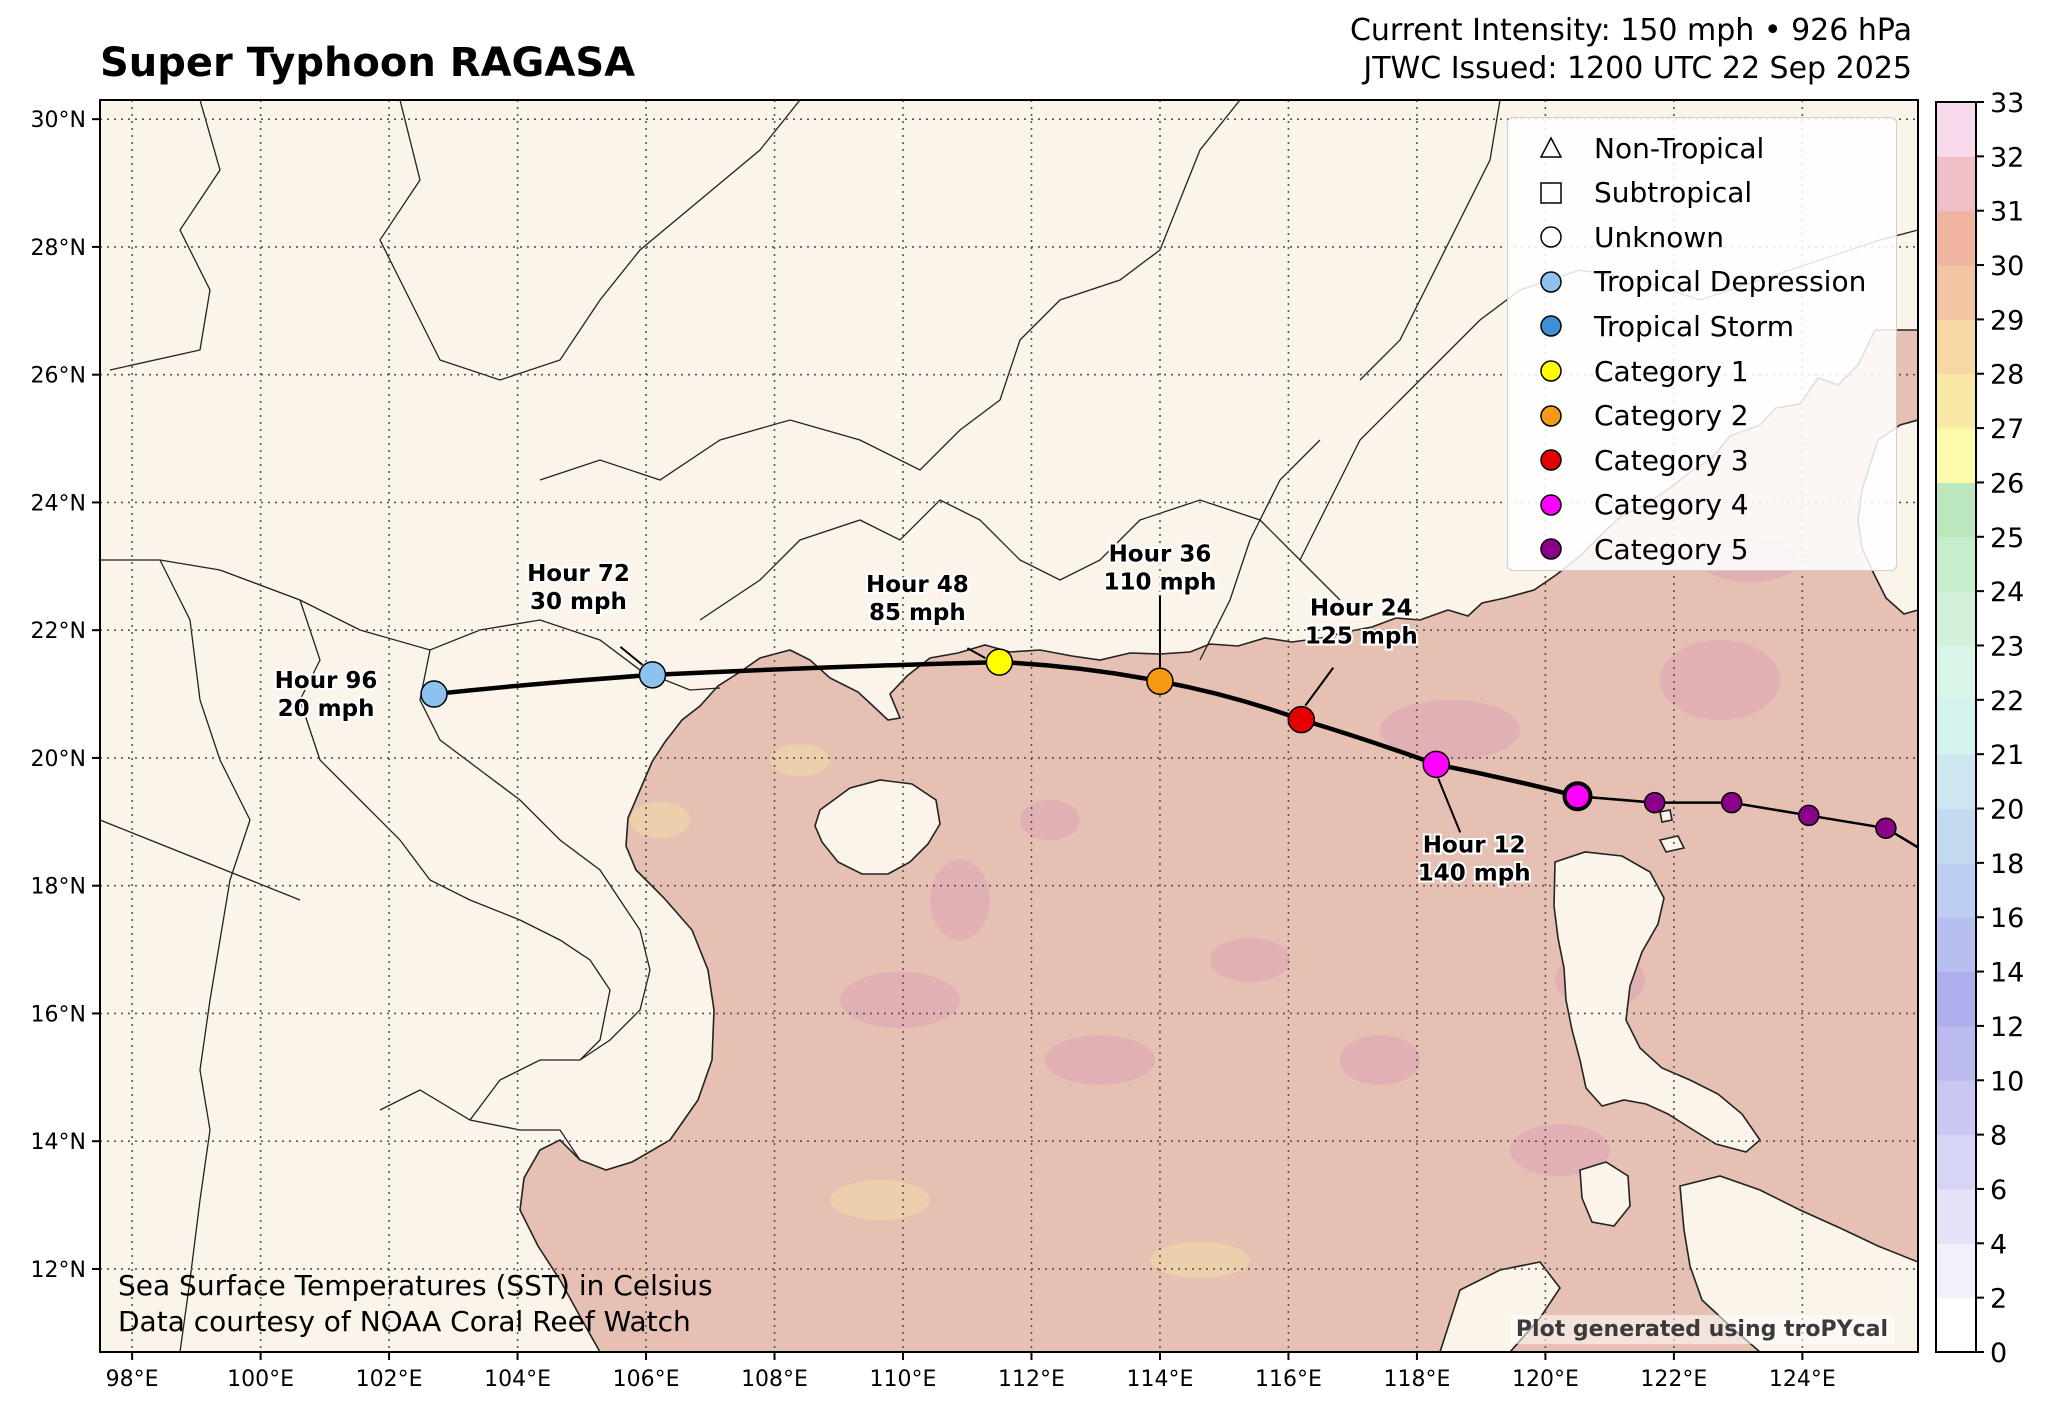 This screenshot has height=1406, width=2059. Describe the element at coordinates (2007, 1081) in the screenshot. I see `colorbar-tick-label: 10` at that location.